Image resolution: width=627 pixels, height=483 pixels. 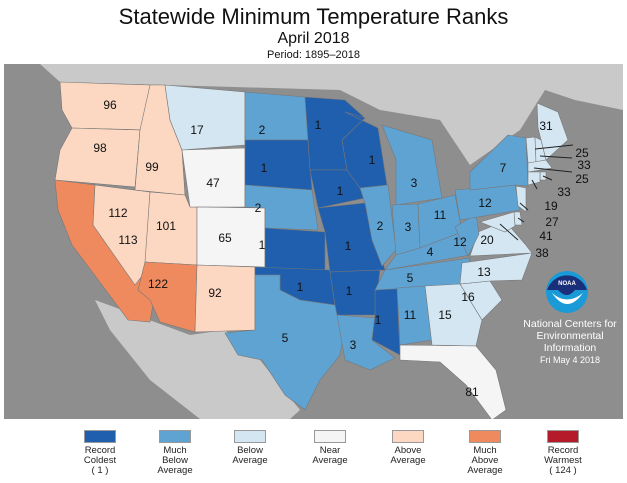 I want to click on rank-label-mo: 1, so click(x=348, y=246).